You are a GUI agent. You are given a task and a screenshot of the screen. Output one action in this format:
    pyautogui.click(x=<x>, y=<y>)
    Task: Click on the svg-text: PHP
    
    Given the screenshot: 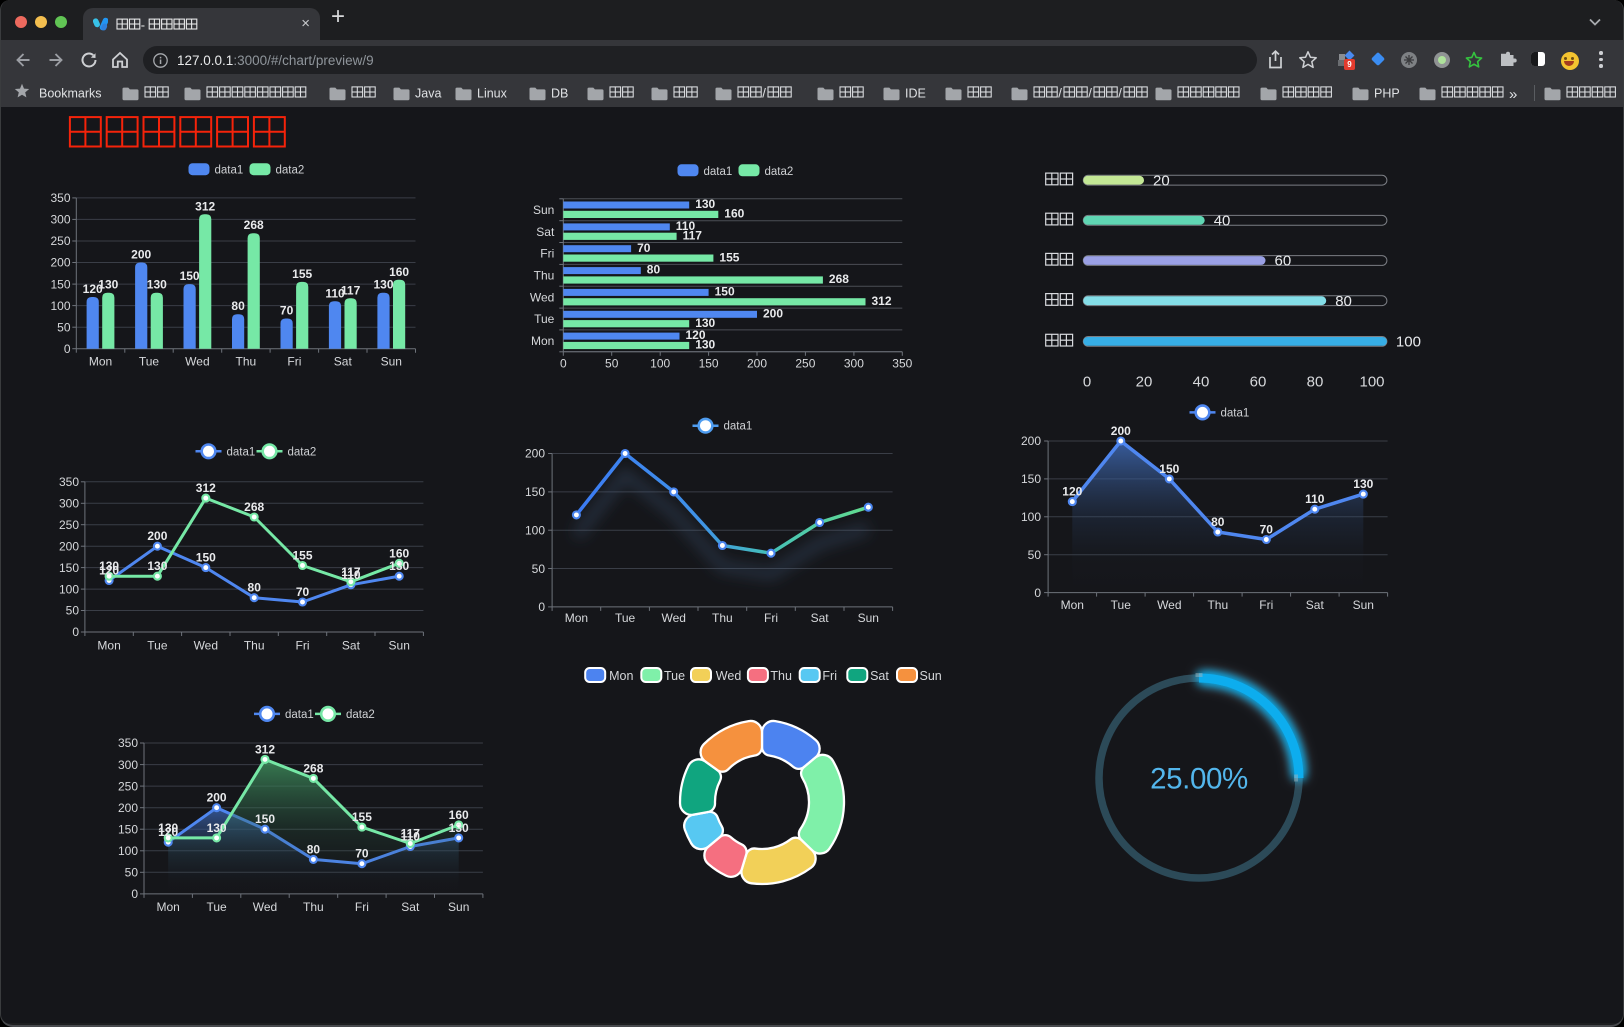 What is the action you would take?
    pyautogui.click(x=1387, y=94)
    